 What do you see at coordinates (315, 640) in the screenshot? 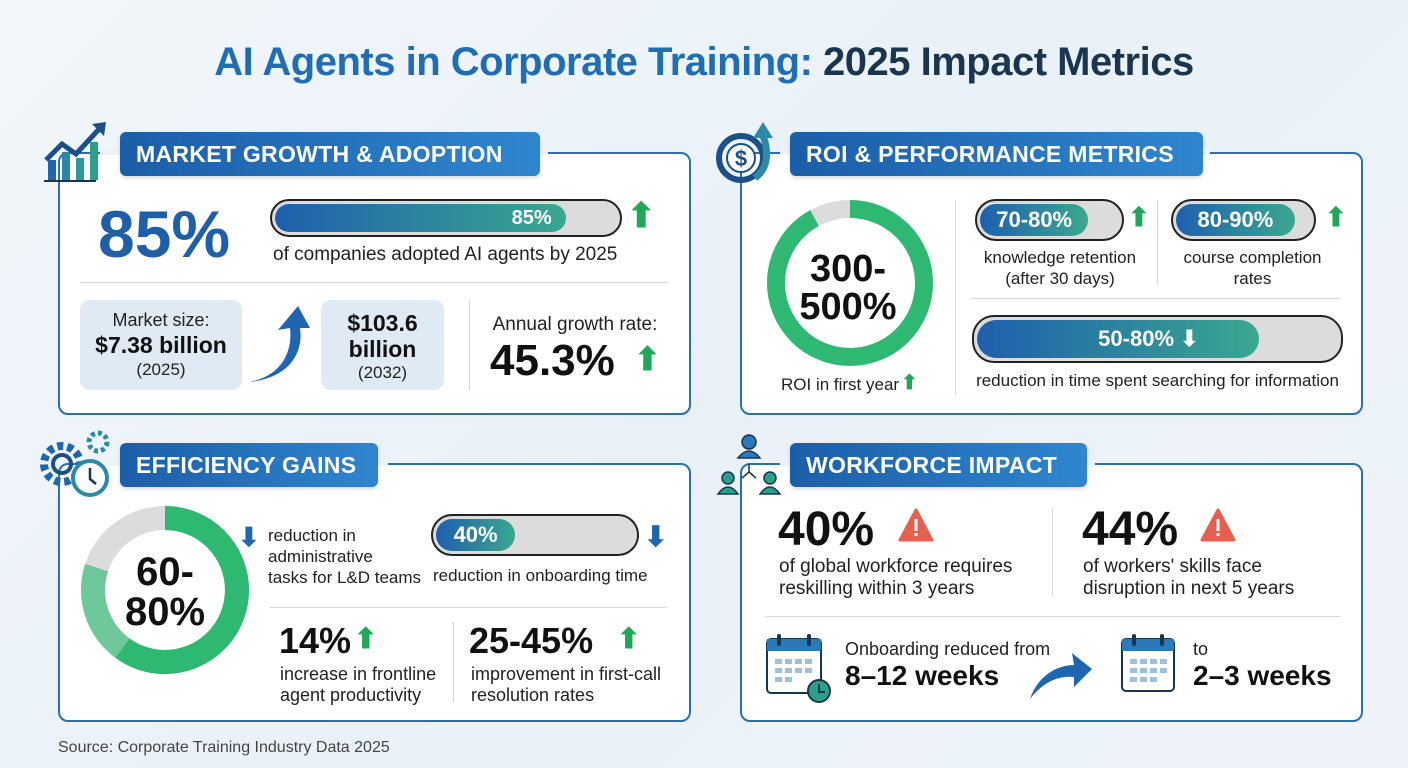
I see `productivity-value: 14%` at bounding box center [315, 640].